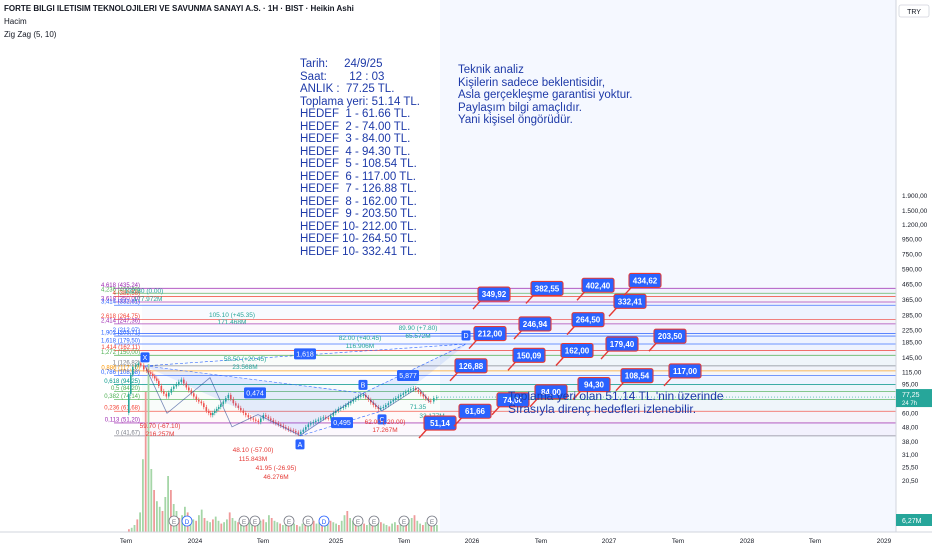  What do you see at coordinates (15, 21) in the screenshot?
I see `volume-indicator-label: Hacim` at bounding box center [15, 21].